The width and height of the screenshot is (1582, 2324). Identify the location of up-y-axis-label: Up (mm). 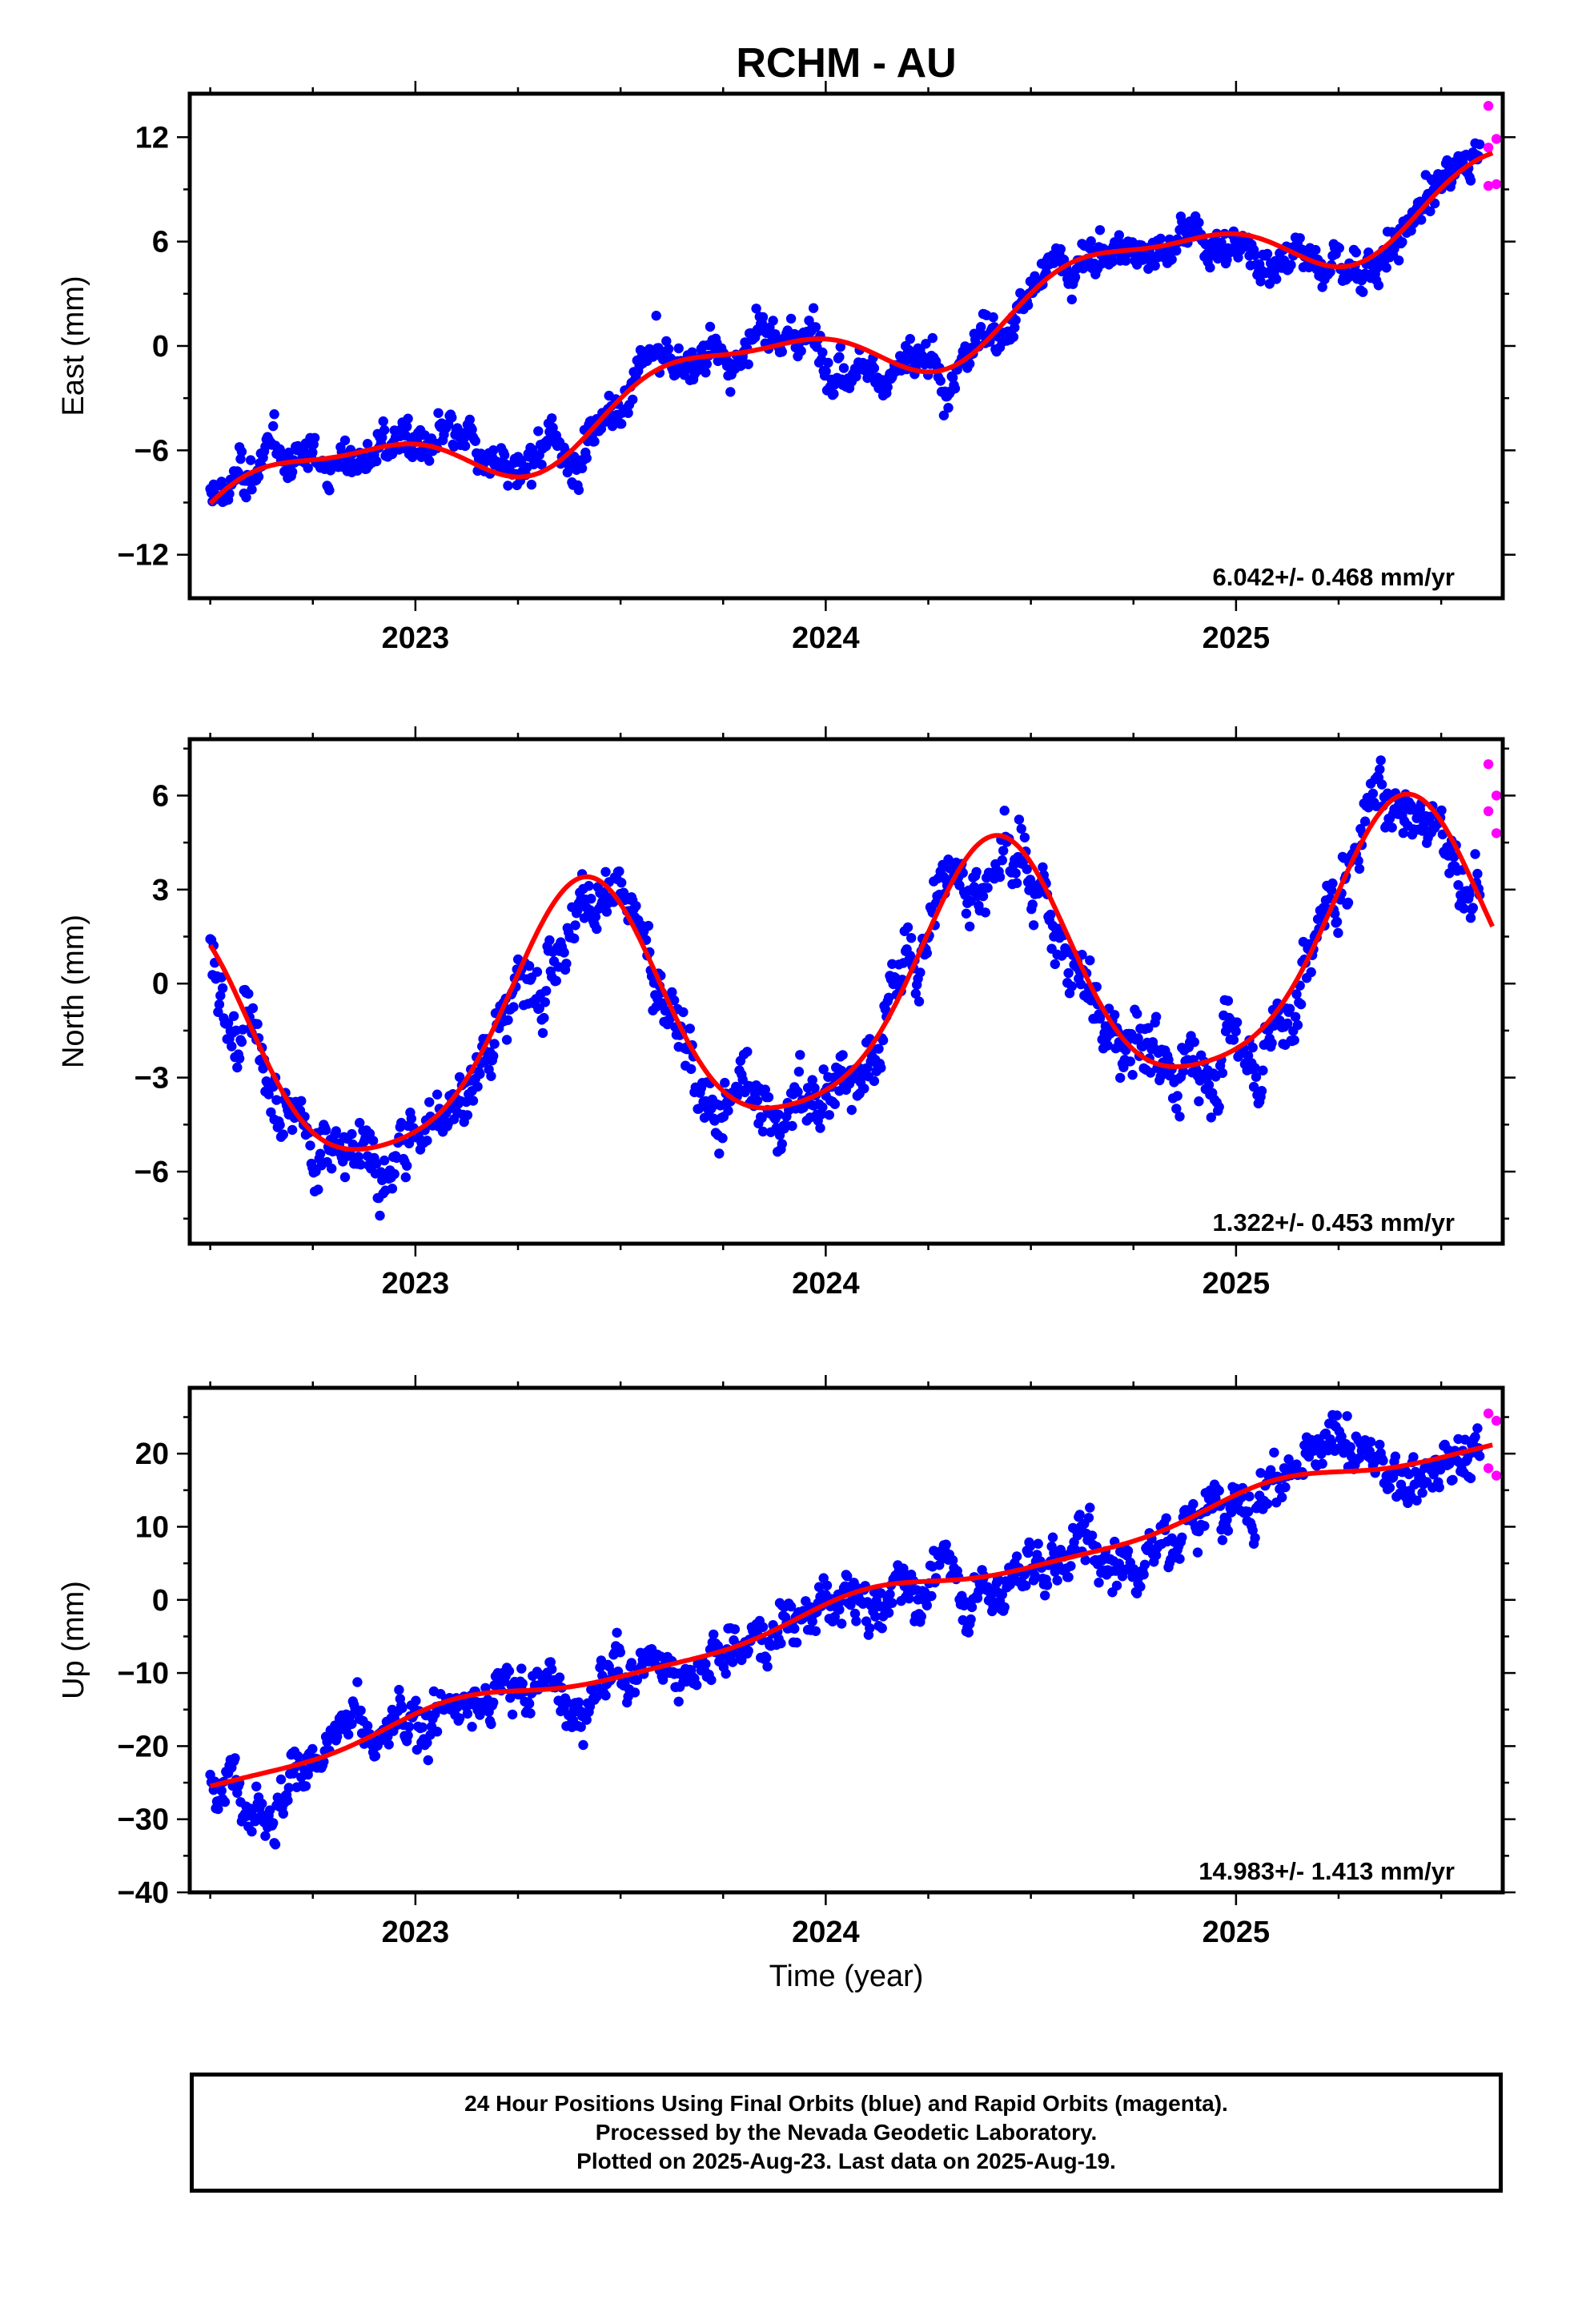
(74, 1640).